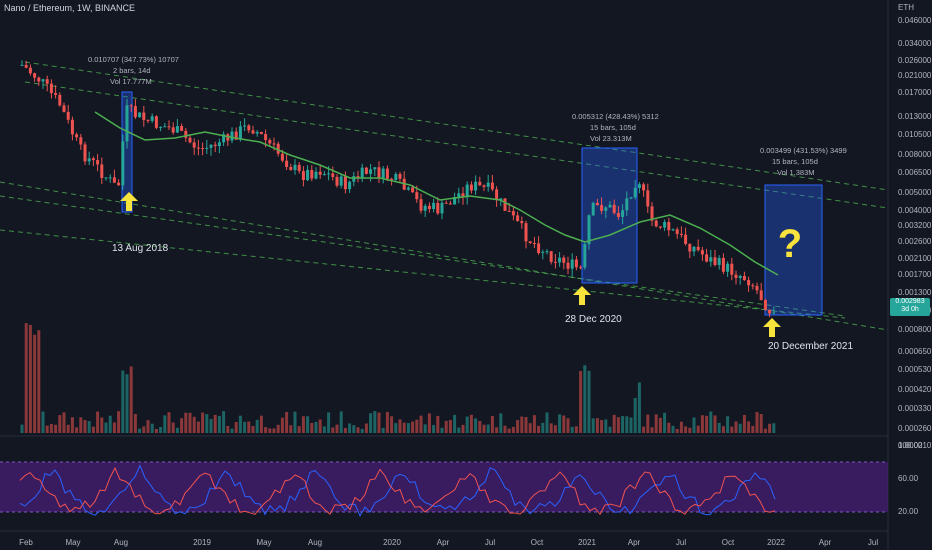 This screenshot has width=932, height=550. What do you see at coordinates (392, 542) in the screenshot?
I see `time-tick-label: 2020` at bounding box center [392, 542].